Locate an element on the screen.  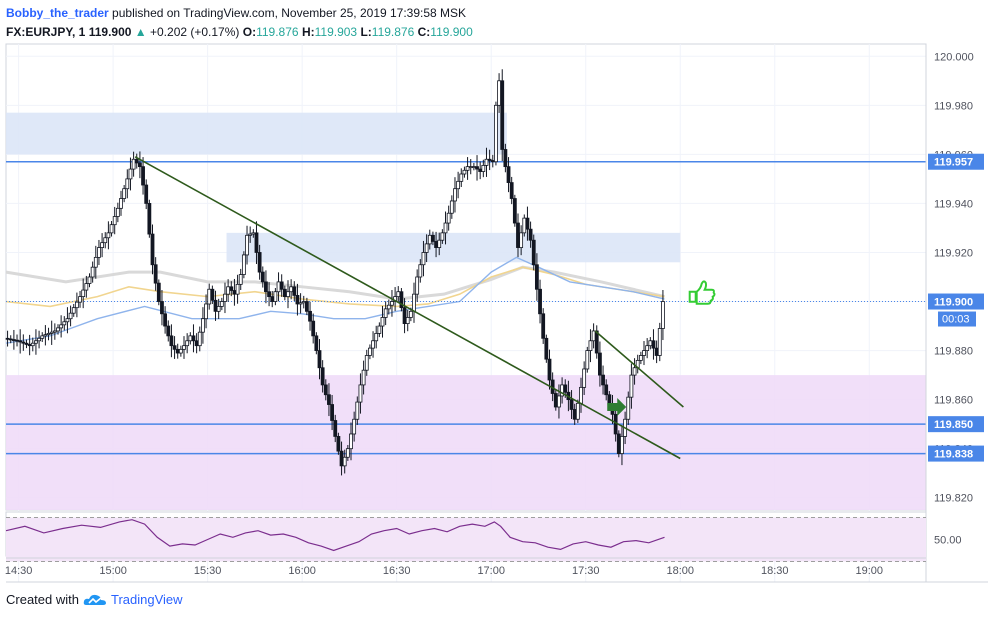
current-price-label: 119.900 is located at coordinates (953, 303).